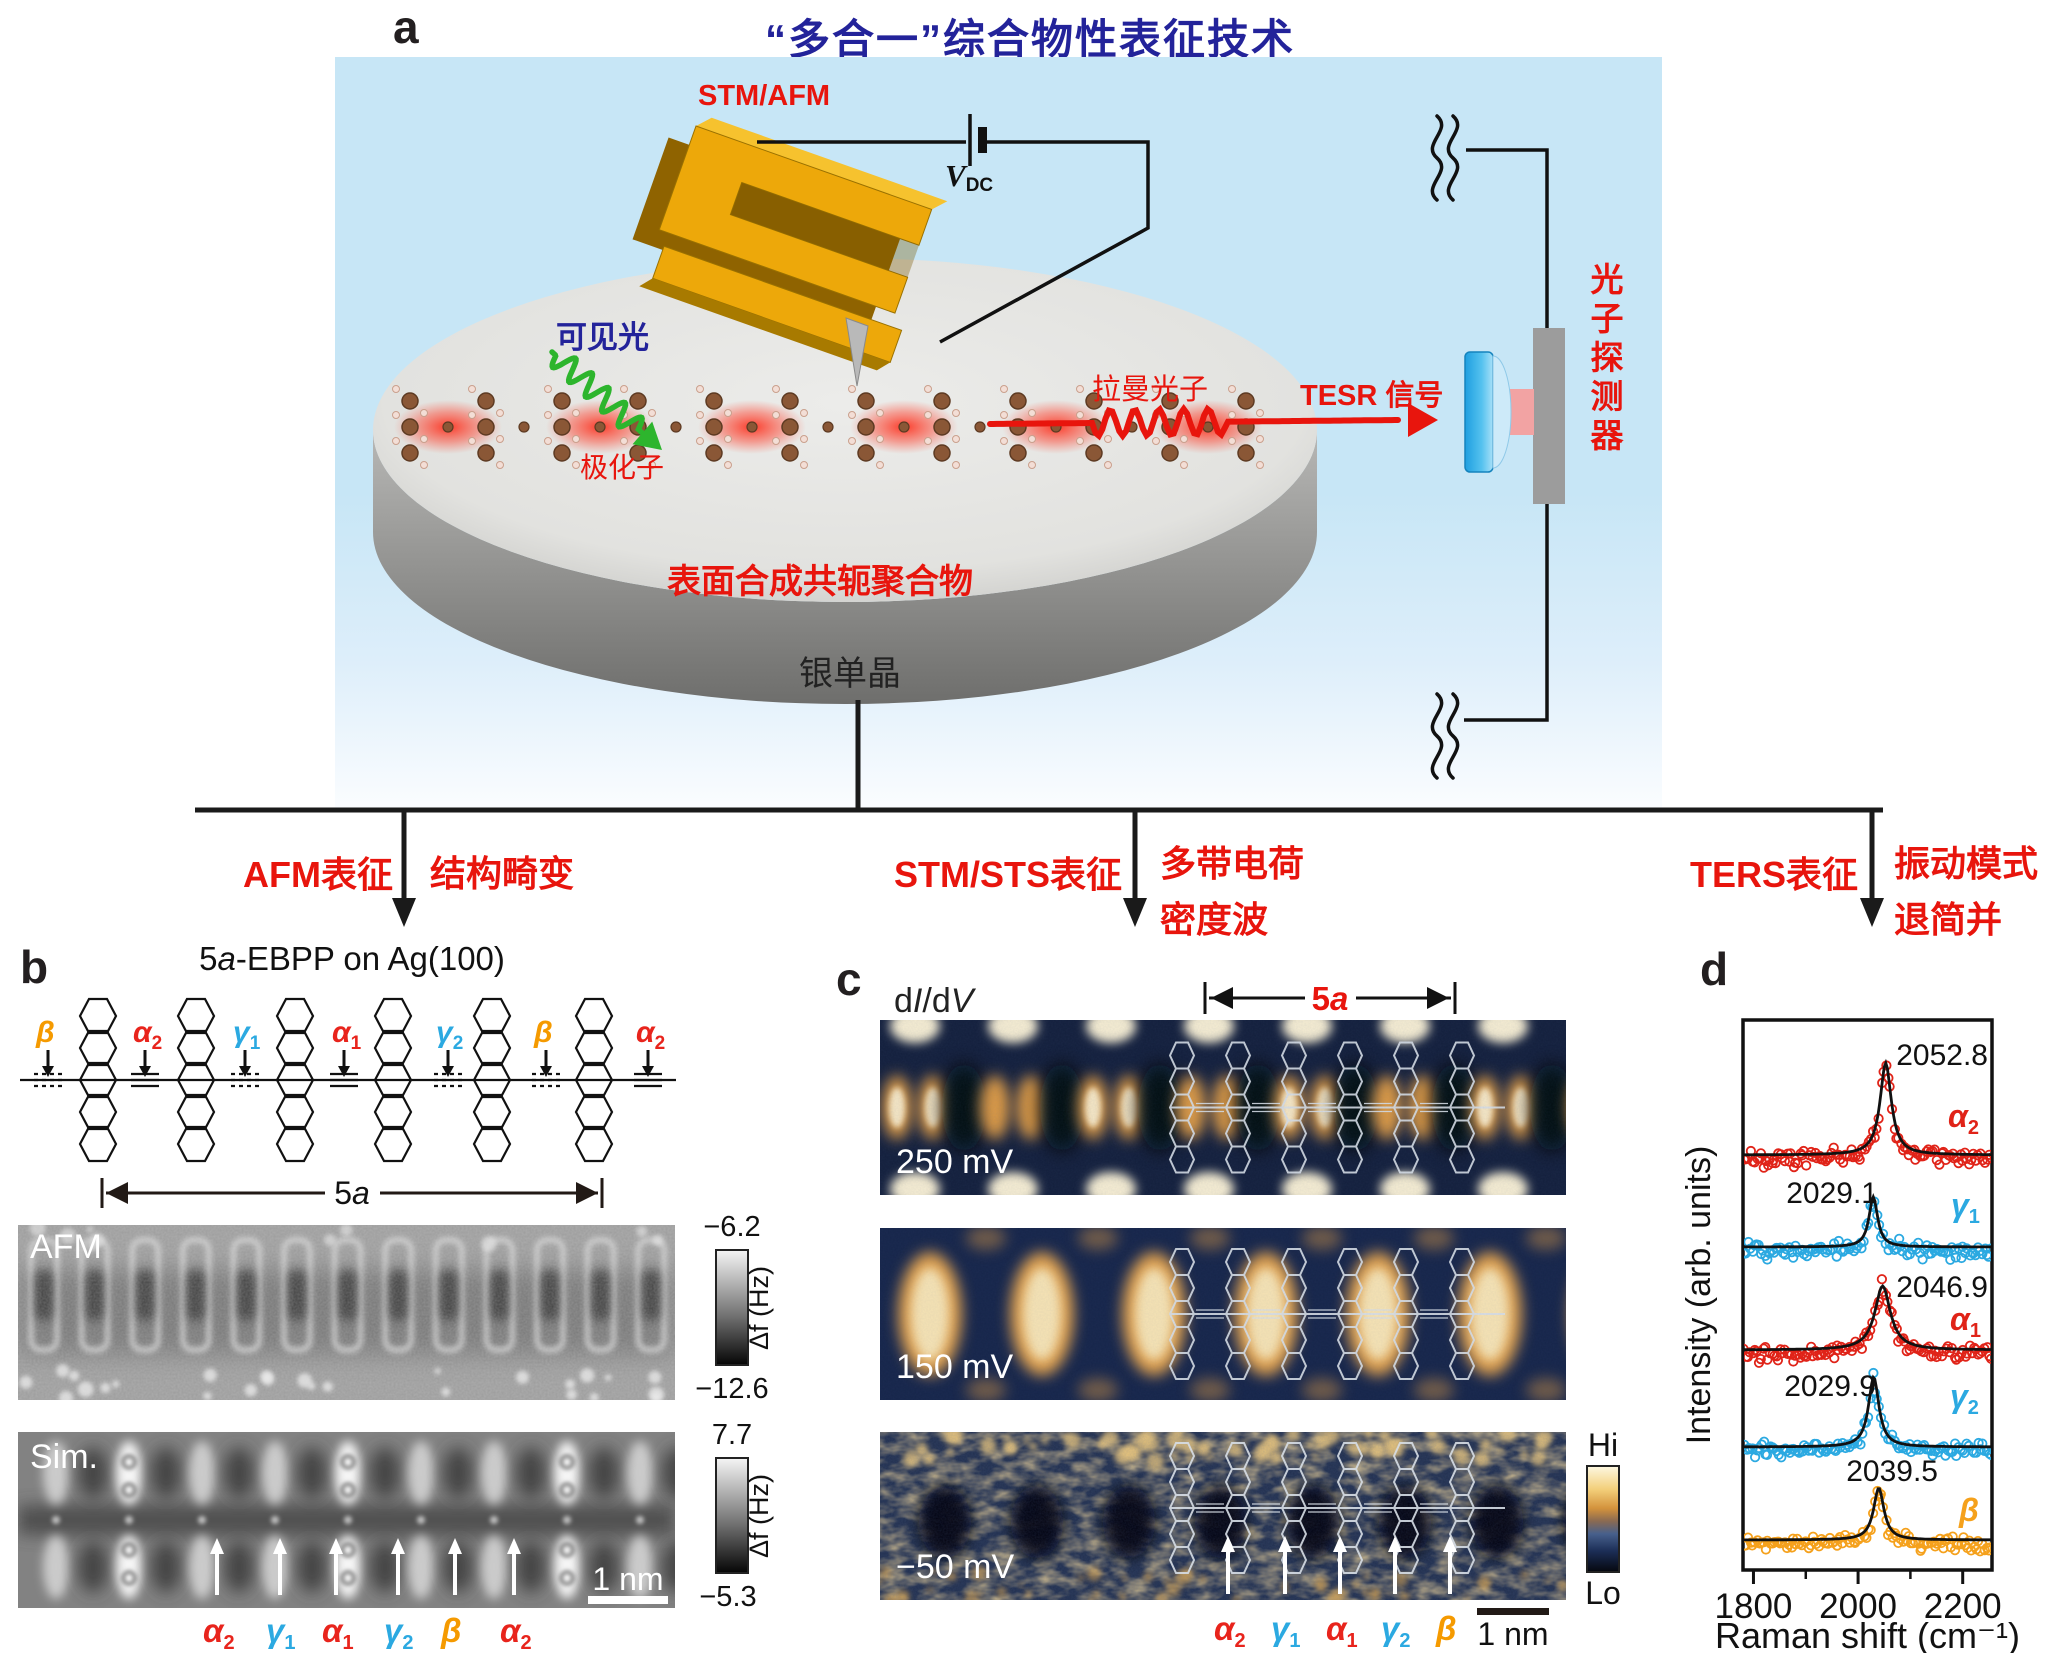  Describe the element at coordinates (64, 1457) in the screenshot. I see `sim-image-label: Sim.` at that location.